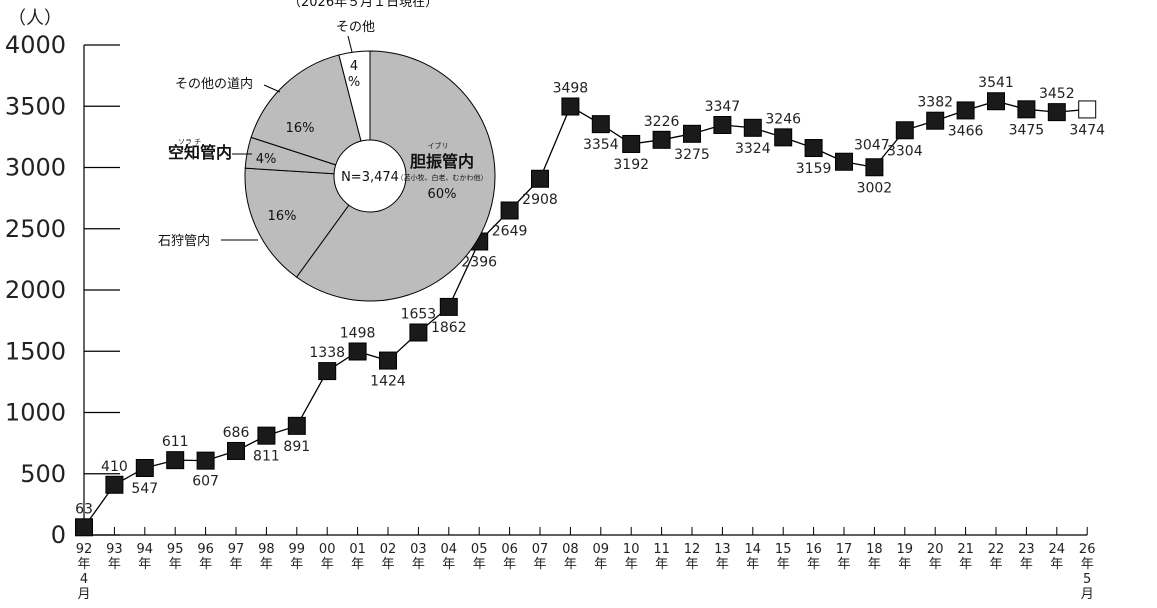  Describe the element at coordinates (753, 149) in the screenshot. I see `data-label: 3324` at that location.